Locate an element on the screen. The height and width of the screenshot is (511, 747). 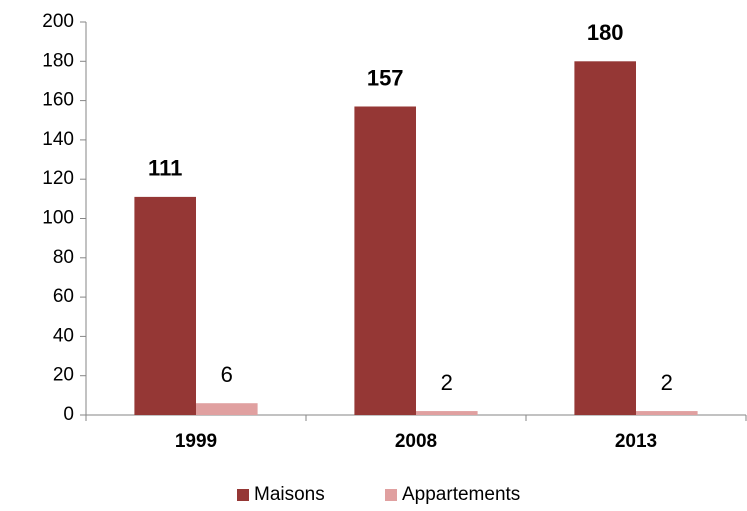
x-tick-label: 1999 is located at coordinates (196, 441).